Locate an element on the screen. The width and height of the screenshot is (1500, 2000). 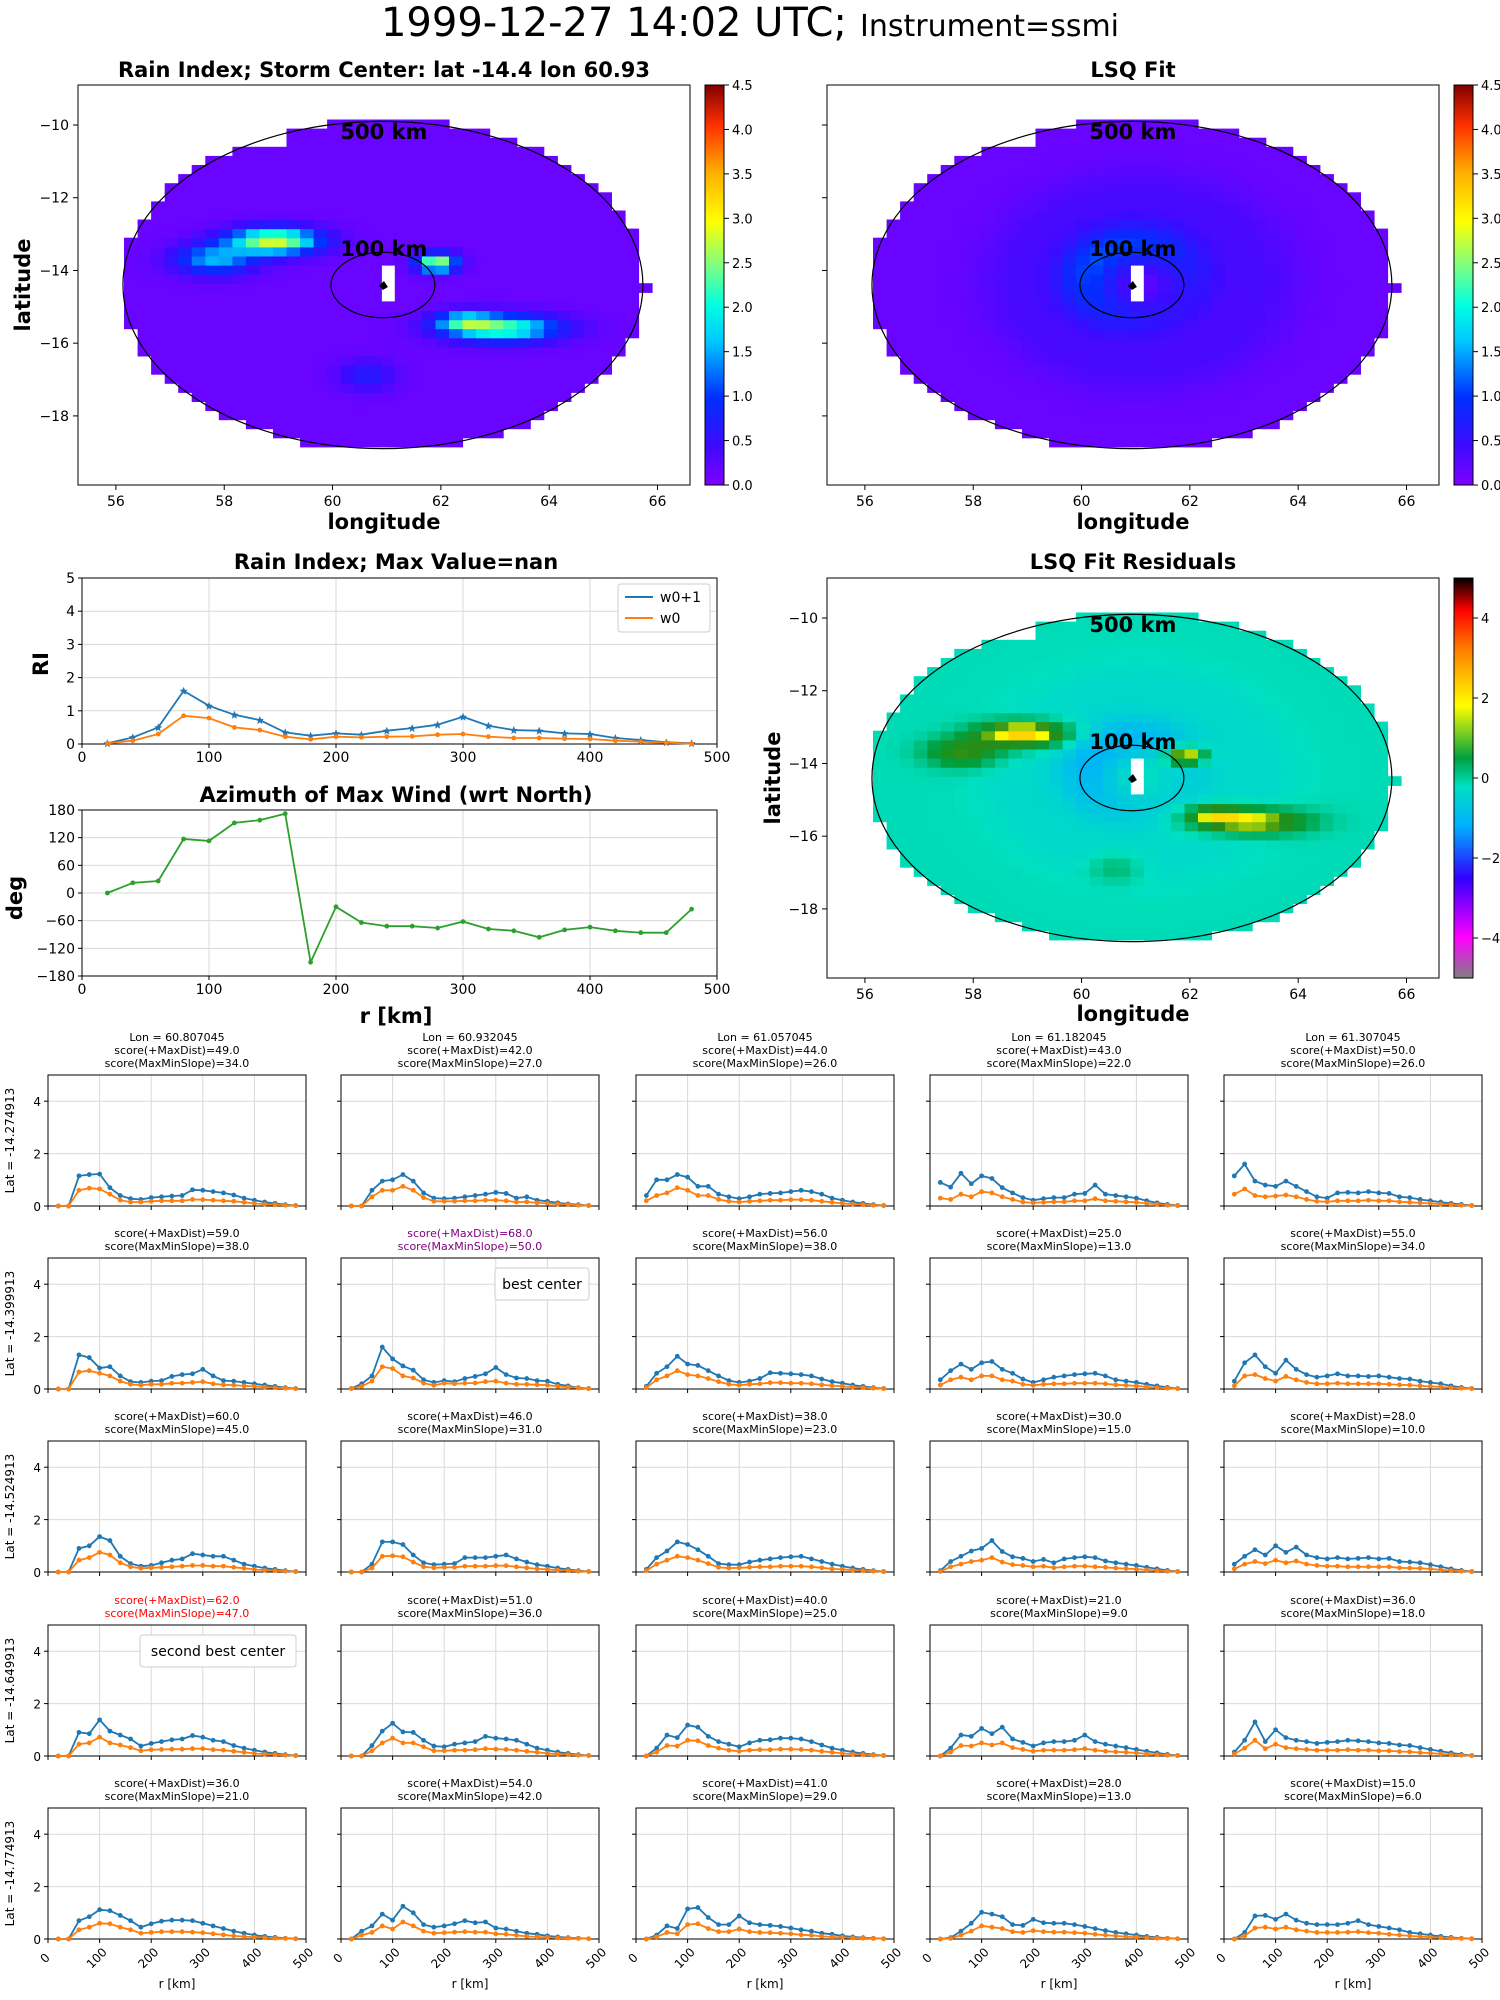
ytick-label: 60 is located at coordinates (66, 866).